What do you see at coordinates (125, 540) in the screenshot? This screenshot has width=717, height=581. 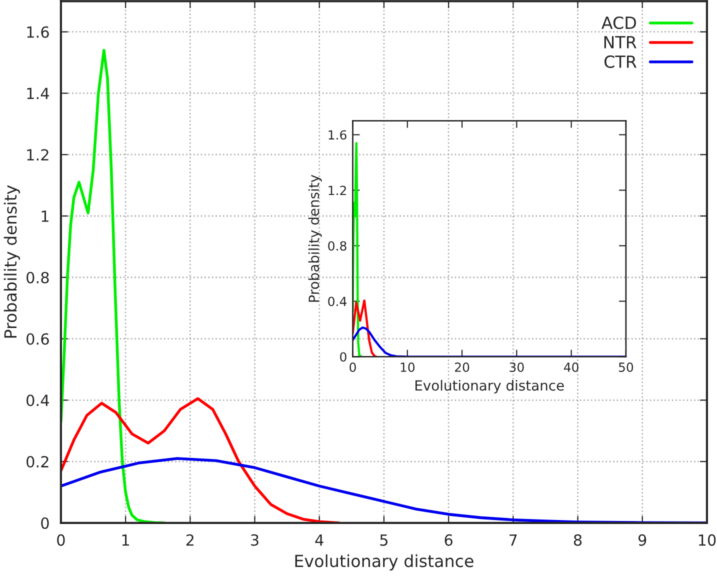 I see `x-tick-label: 1` at bounding box center [125, 540].